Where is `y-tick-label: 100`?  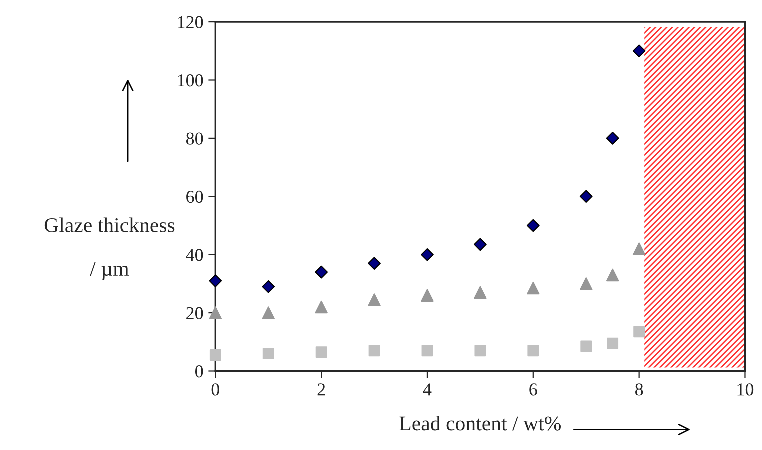 y-tick-label: 100 is located at coordinates (191, 80).